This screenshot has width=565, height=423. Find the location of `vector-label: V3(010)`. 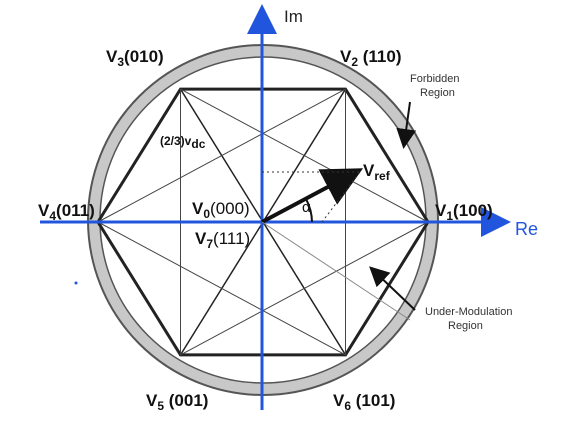

vector-label: V3(010) is located at coordinates (135, 58).